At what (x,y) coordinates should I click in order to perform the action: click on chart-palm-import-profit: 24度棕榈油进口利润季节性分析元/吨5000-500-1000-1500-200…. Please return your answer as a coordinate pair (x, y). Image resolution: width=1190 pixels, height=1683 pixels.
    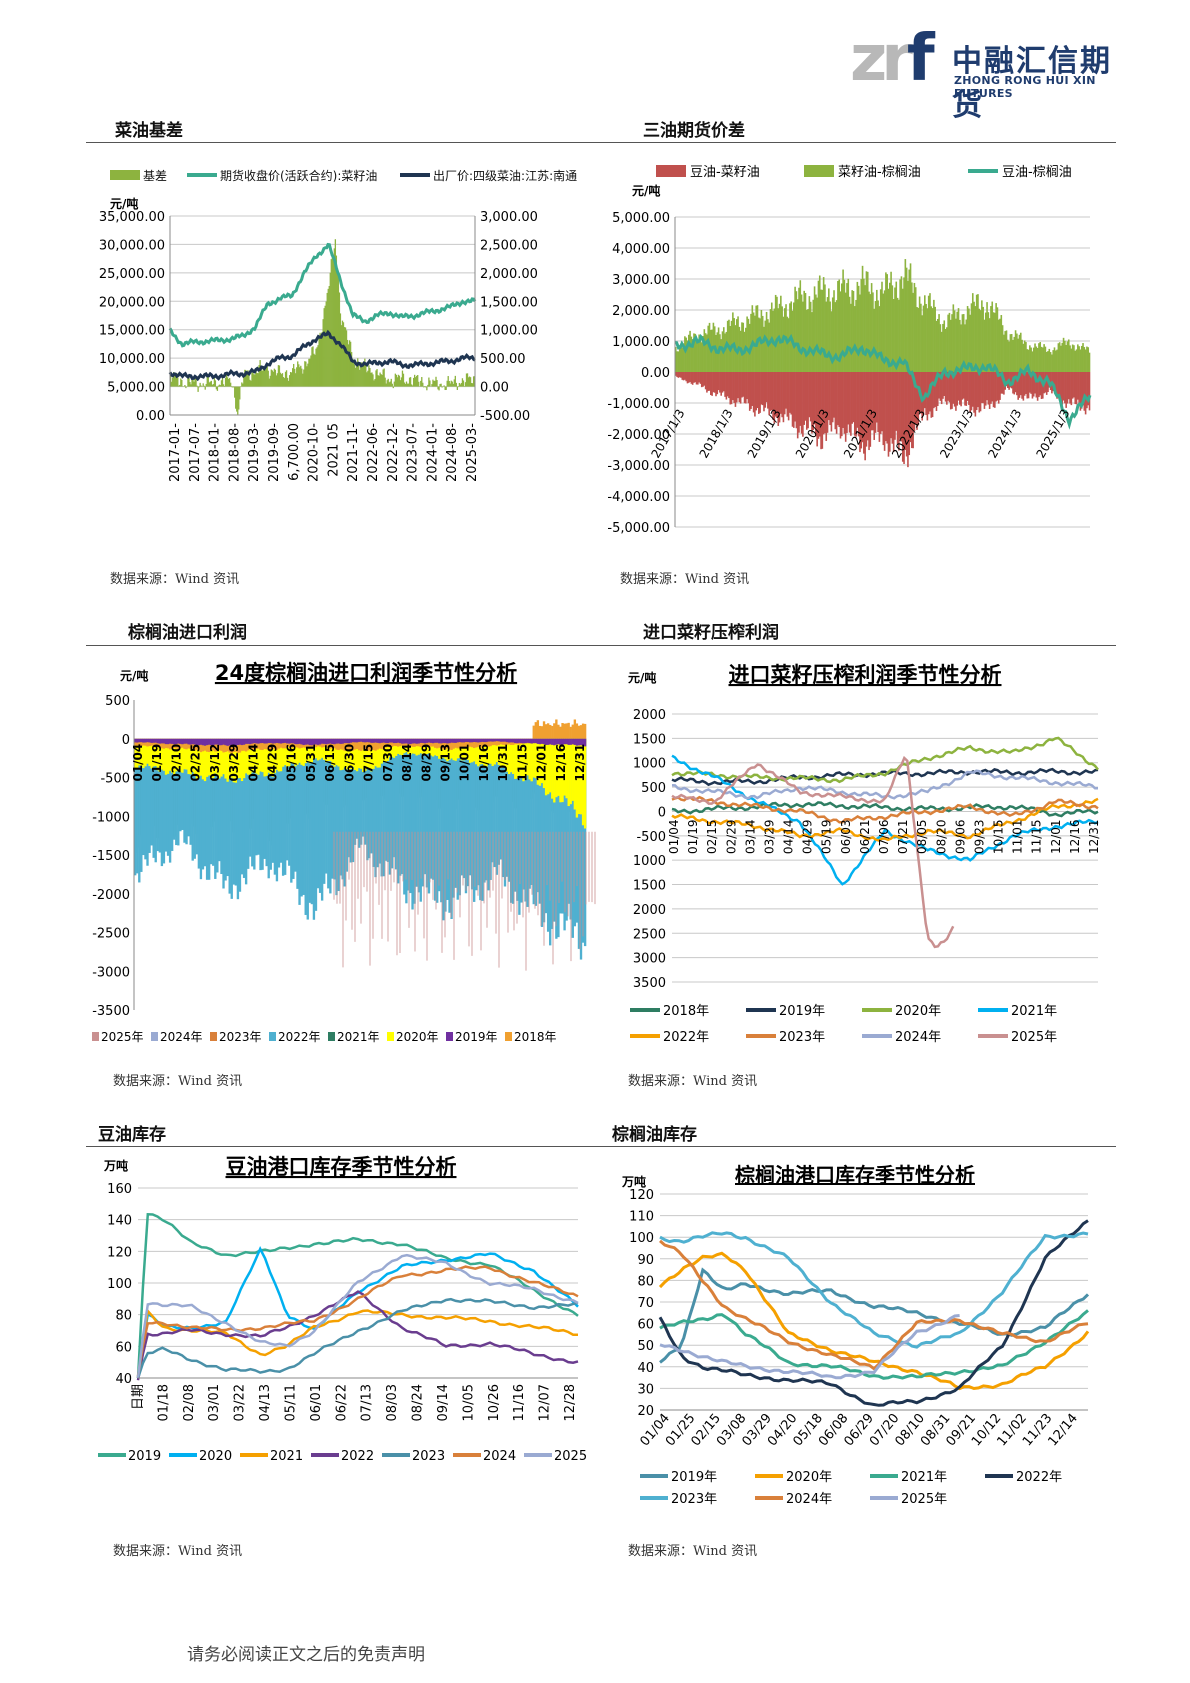
    Looking at the image, I should click on (344, 852).